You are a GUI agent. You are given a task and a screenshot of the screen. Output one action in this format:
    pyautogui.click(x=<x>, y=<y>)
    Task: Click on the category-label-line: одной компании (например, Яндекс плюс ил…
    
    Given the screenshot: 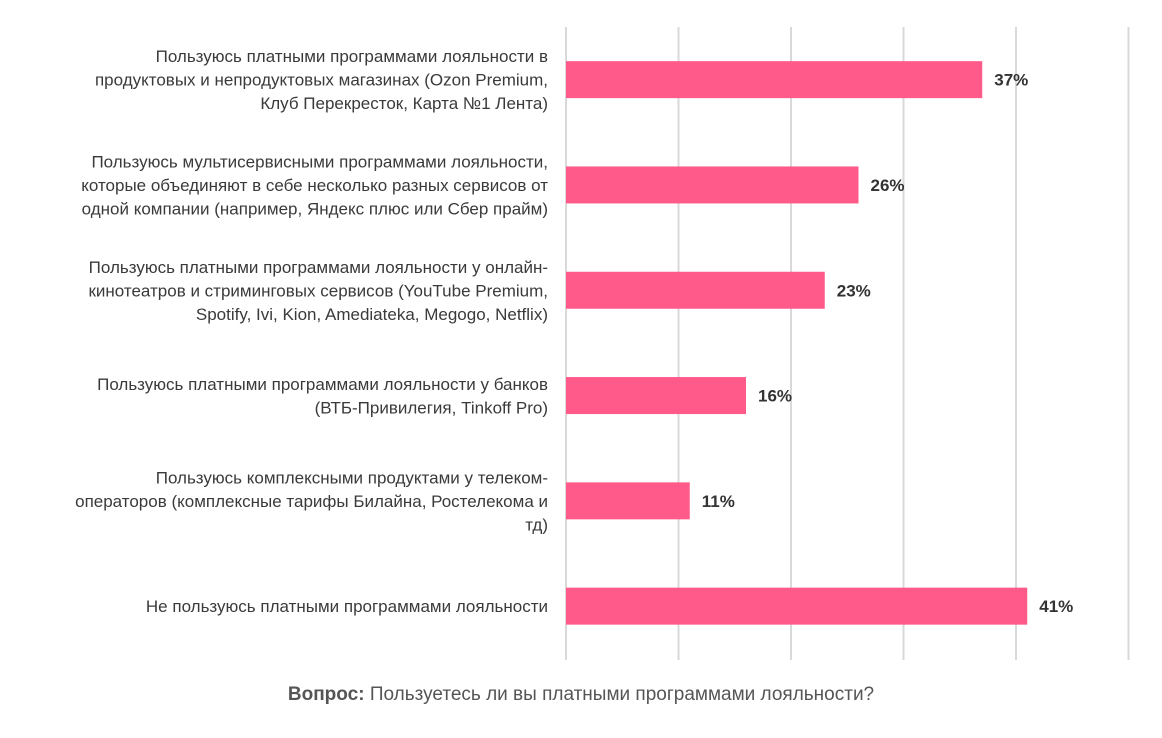 What is the action you would take?
    pyautogui.click(x=315, y=208)
    